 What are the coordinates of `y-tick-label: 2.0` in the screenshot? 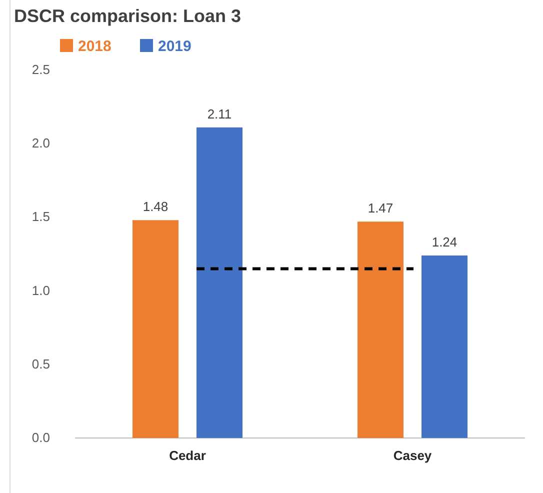 It's located at (41, 143).